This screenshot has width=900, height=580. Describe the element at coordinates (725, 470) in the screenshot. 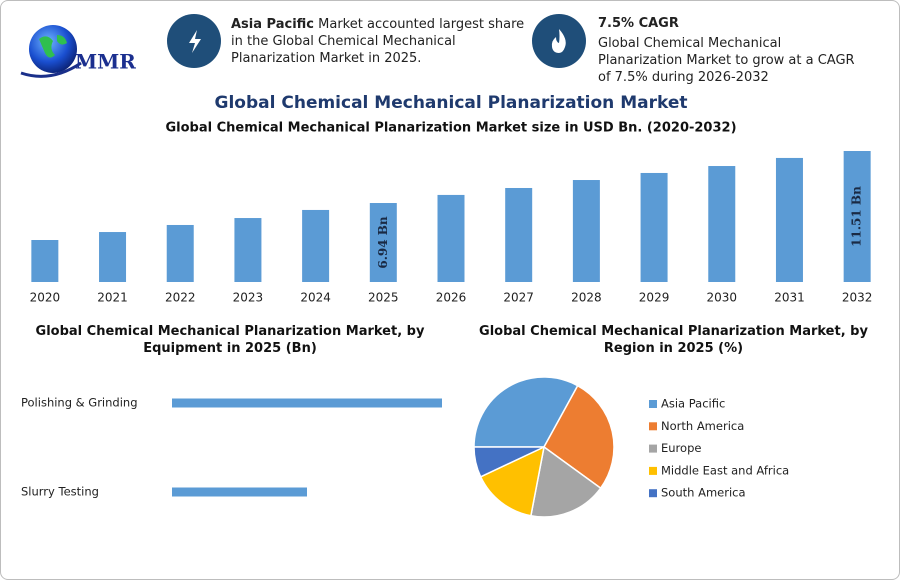

I see `legend-label: Middle East and Africa` at that location.